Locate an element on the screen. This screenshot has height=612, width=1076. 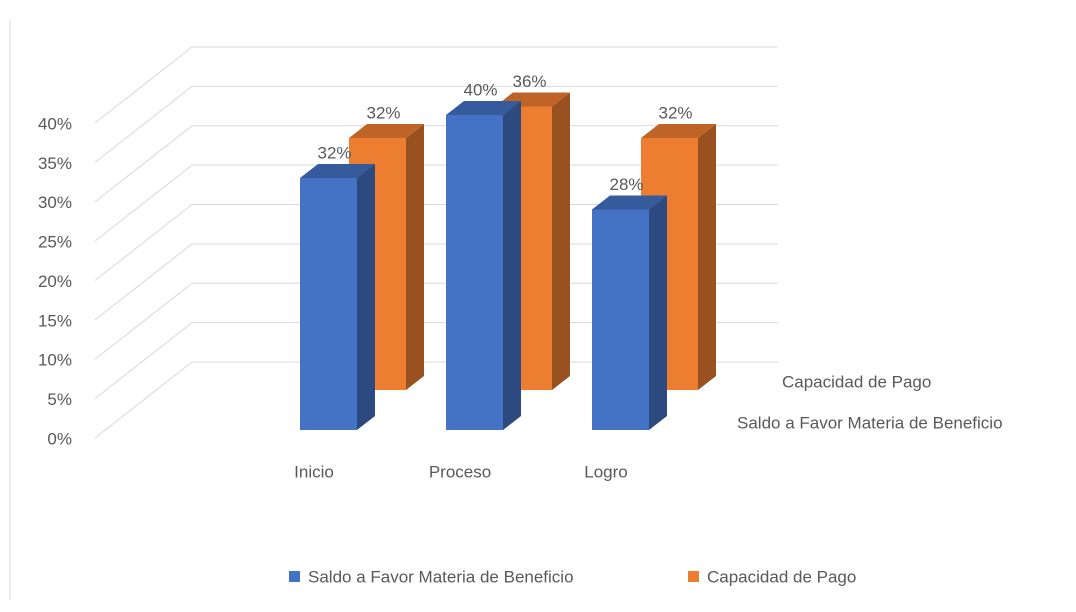
legend-label: Capacidad de Pago is located at coordinates (781, 576).